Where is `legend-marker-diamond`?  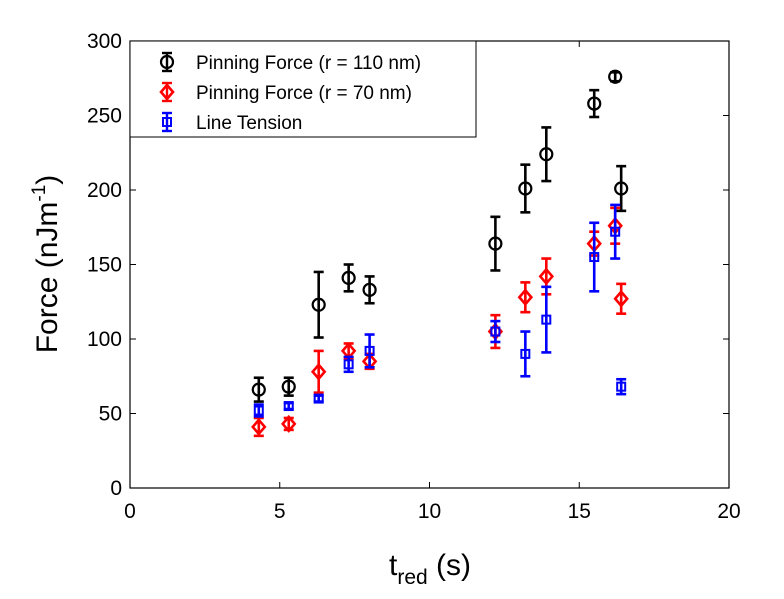 legend-marker-diamond is located at coordinates (167, 92).